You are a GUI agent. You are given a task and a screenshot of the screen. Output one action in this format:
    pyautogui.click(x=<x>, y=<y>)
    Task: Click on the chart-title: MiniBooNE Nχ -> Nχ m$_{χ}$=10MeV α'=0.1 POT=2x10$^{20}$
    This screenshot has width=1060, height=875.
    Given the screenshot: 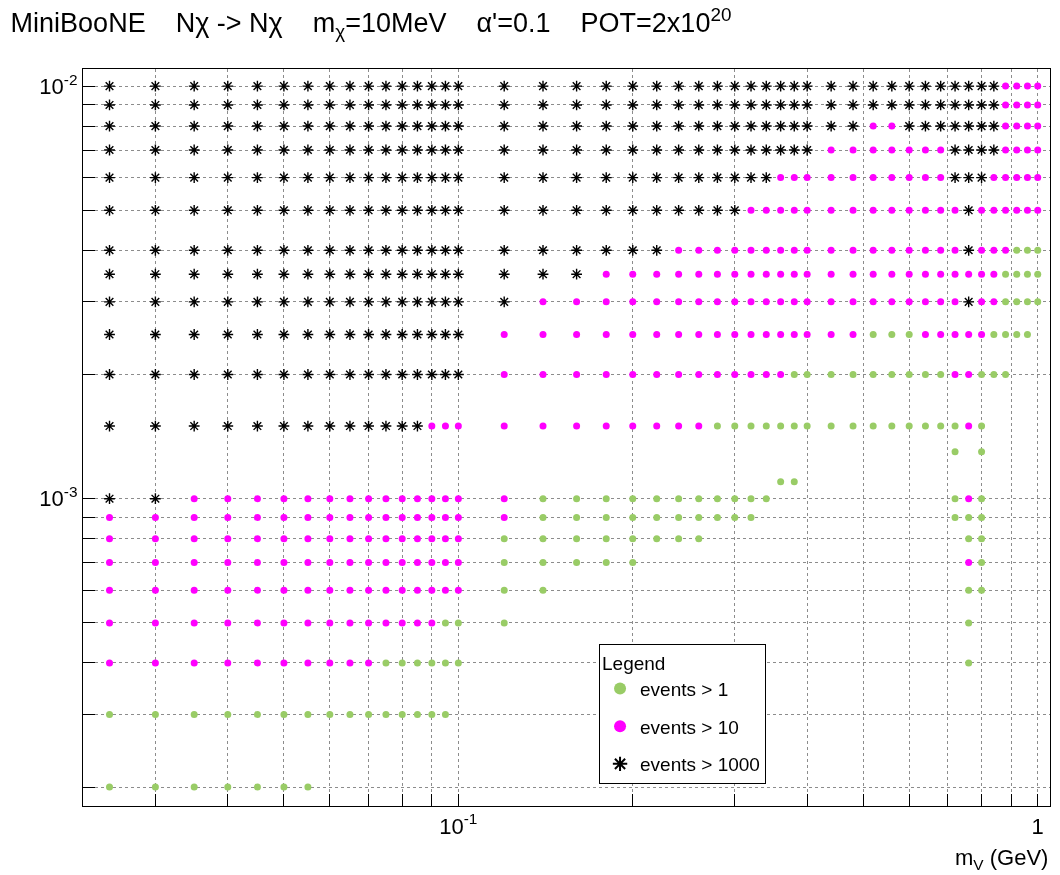 What is the action you would take?
    pyautogui.click(x=371, y=22)
    